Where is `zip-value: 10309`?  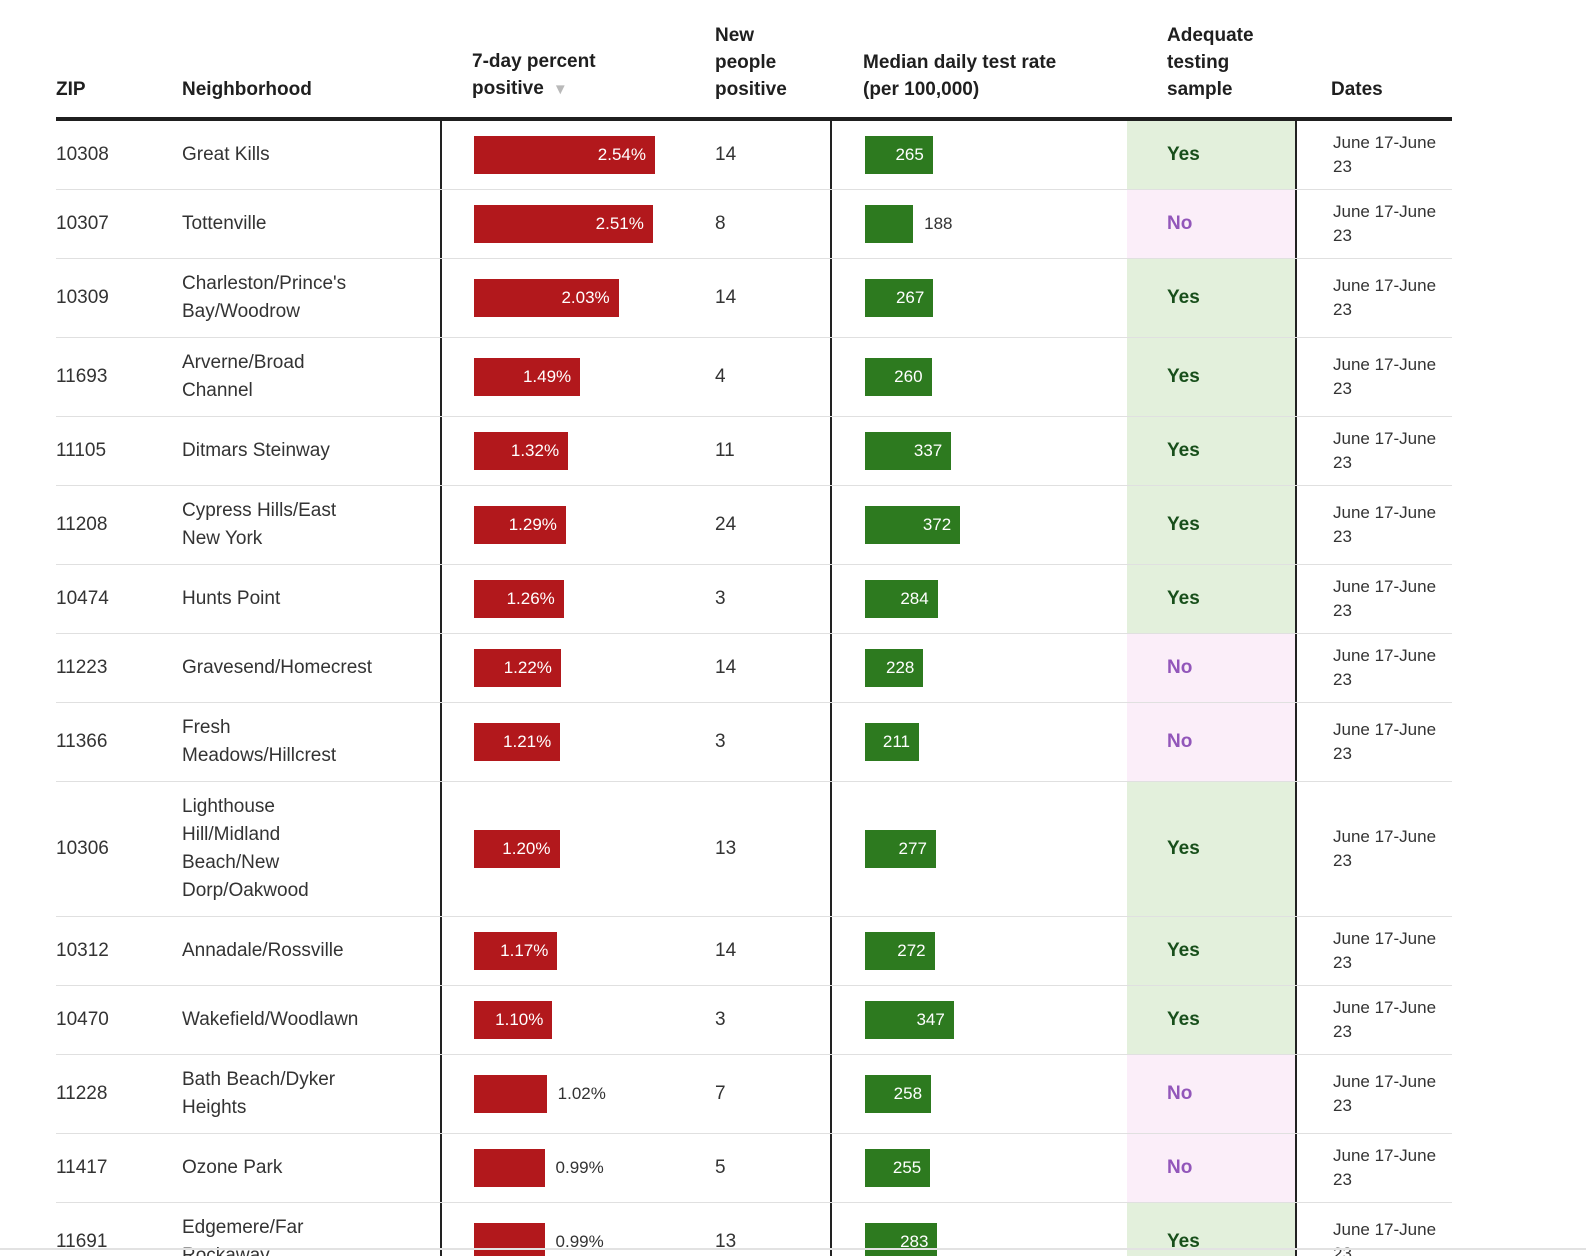
zip-value: 10309 is located at coordinates (82, 297).